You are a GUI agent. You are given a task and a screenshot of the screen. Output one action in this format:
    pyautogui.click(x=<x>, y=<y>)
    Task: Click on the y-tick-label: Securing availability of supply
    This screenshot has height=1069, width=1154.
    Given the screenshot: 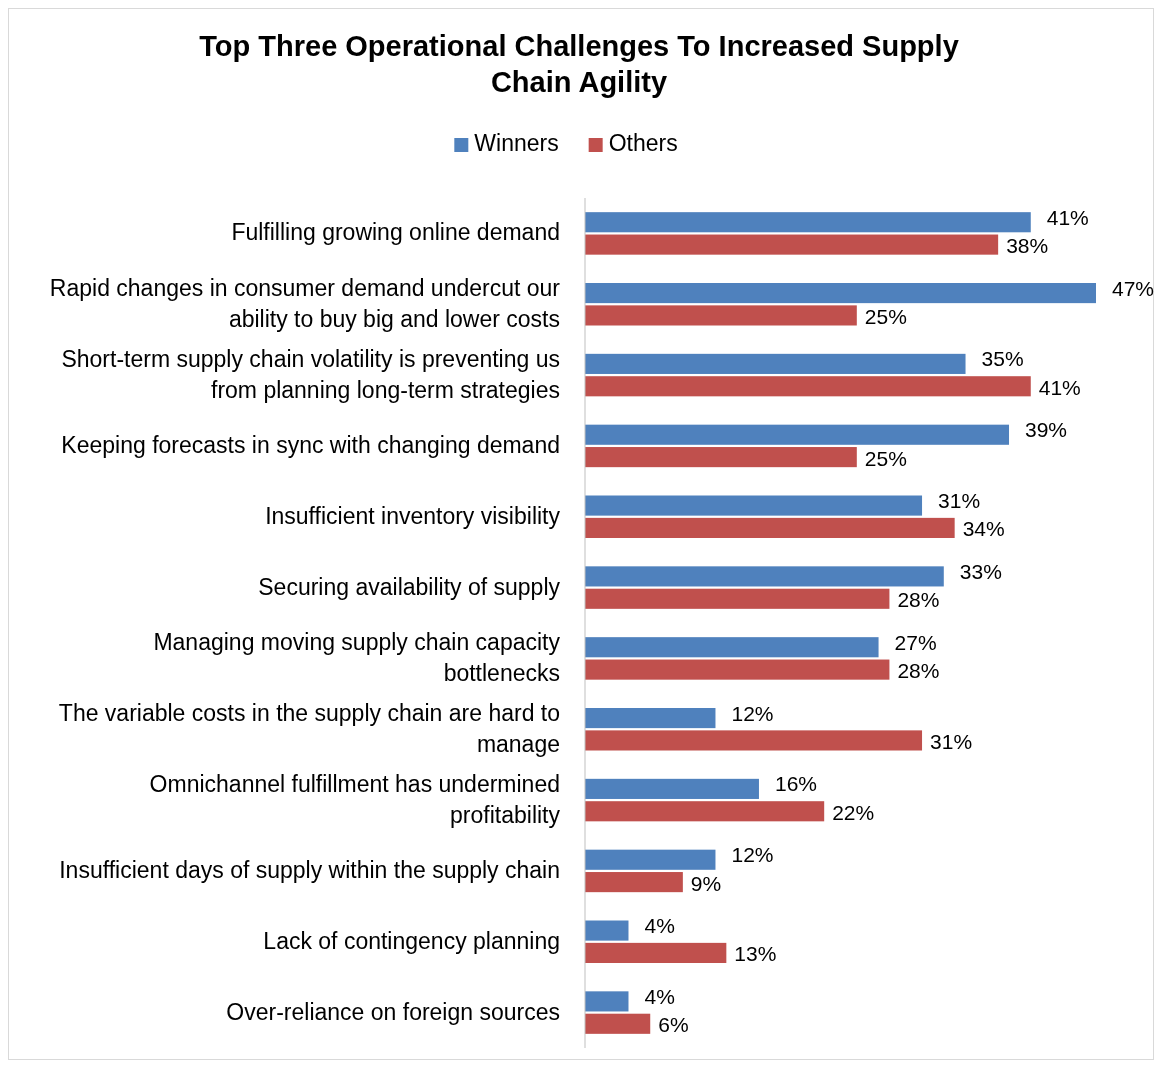 What is the action you would take?
    pyautogui.click(x=409, y=586)
    